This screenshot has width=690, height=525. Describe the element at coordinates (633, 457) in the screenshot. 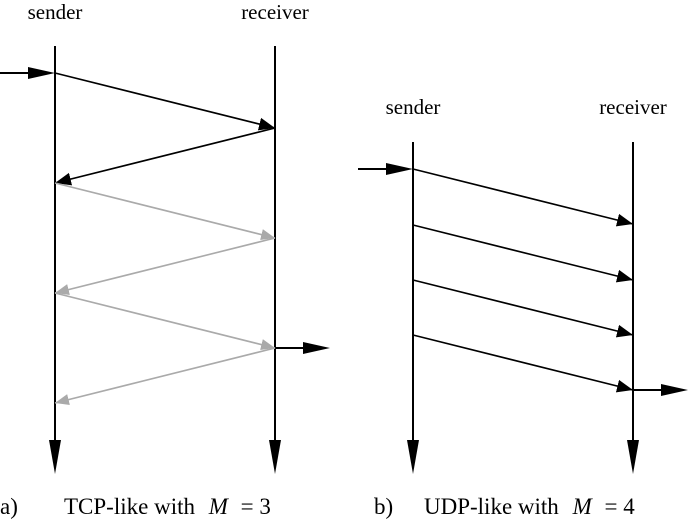

I see `panel-b-receiver-time-arrowhead` at that location.